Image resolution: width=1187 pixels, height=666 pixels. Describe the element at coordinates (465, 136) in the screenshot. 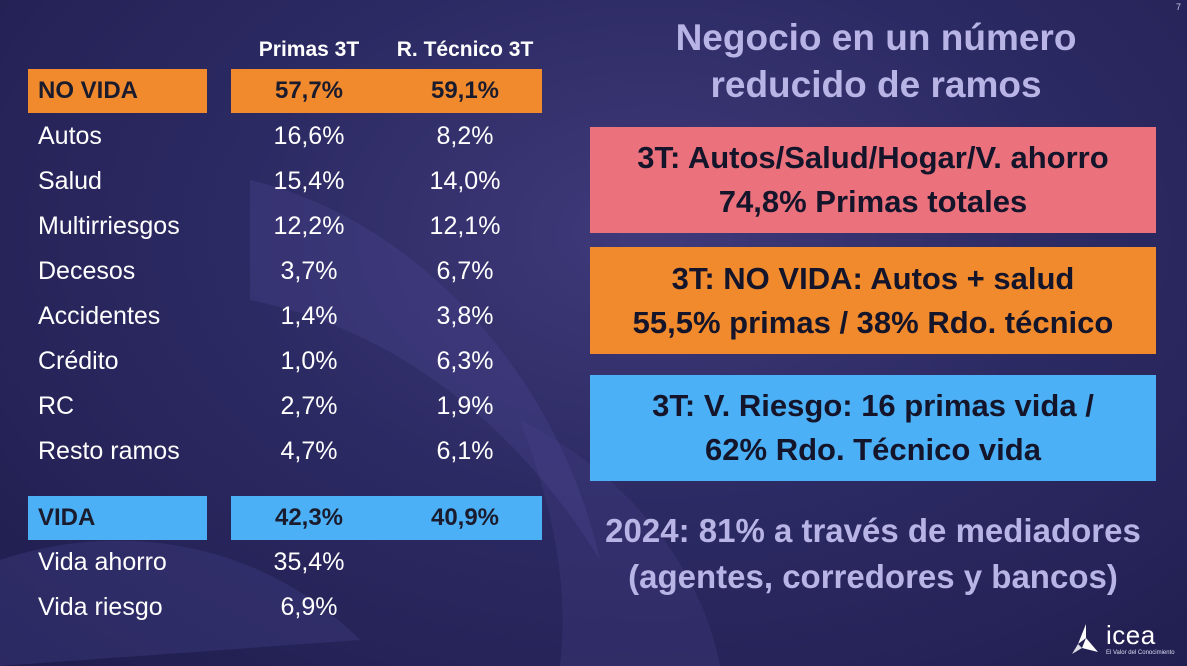

I see `row-tecnico: 8,2%` at that location.